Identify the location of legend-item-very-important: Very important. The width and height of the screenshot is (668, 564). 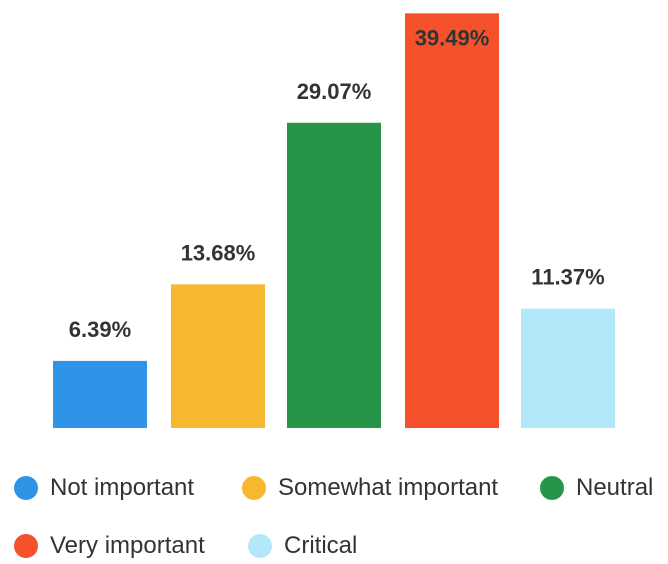
(109, 546).